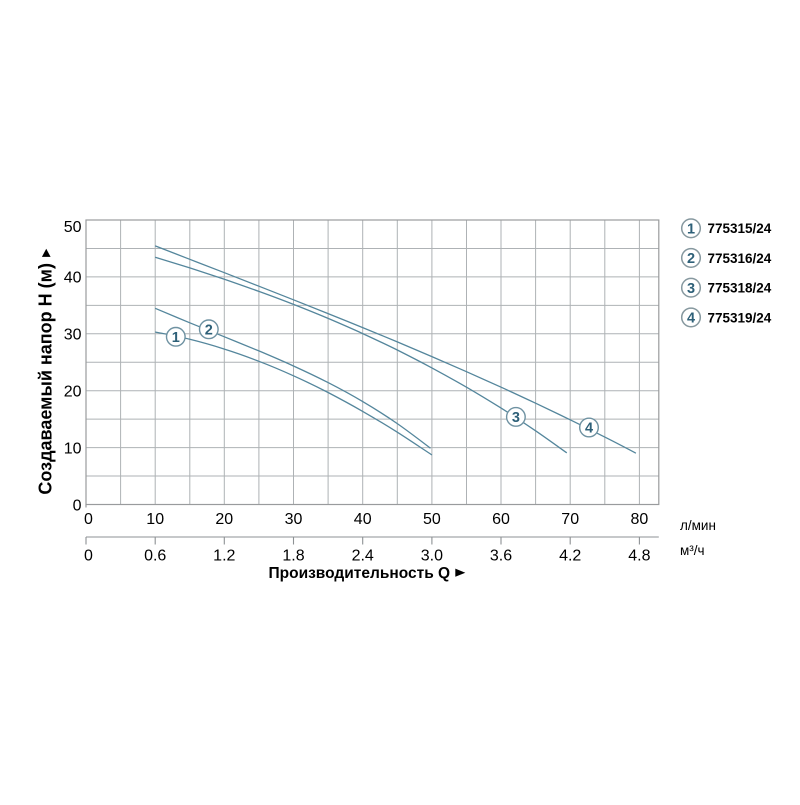 The width and height of the screenshot is (800, 805). Describe the element at coordinates (692, 550) in the screenshot. I see `svg-text: м³/ч` at that location.